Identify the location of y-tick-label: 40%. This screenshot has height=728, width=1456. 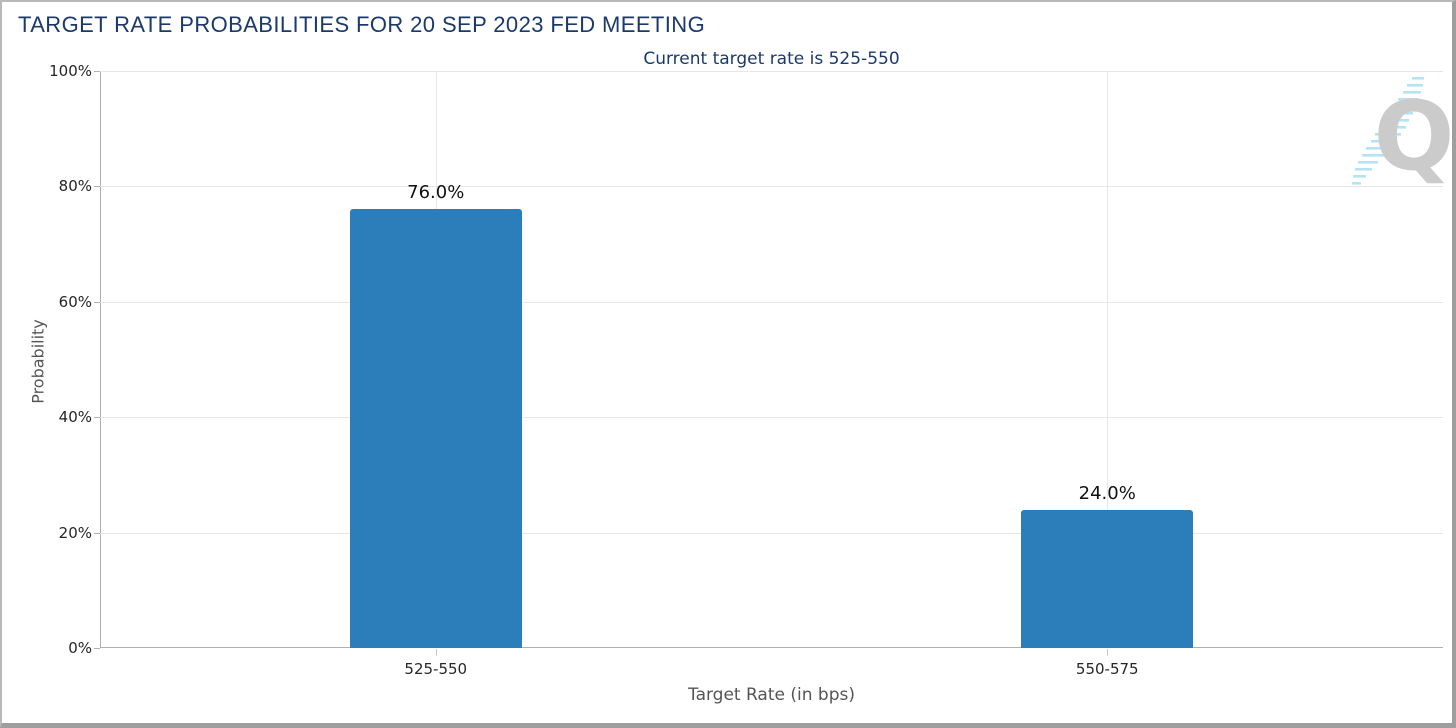
(75, 417).